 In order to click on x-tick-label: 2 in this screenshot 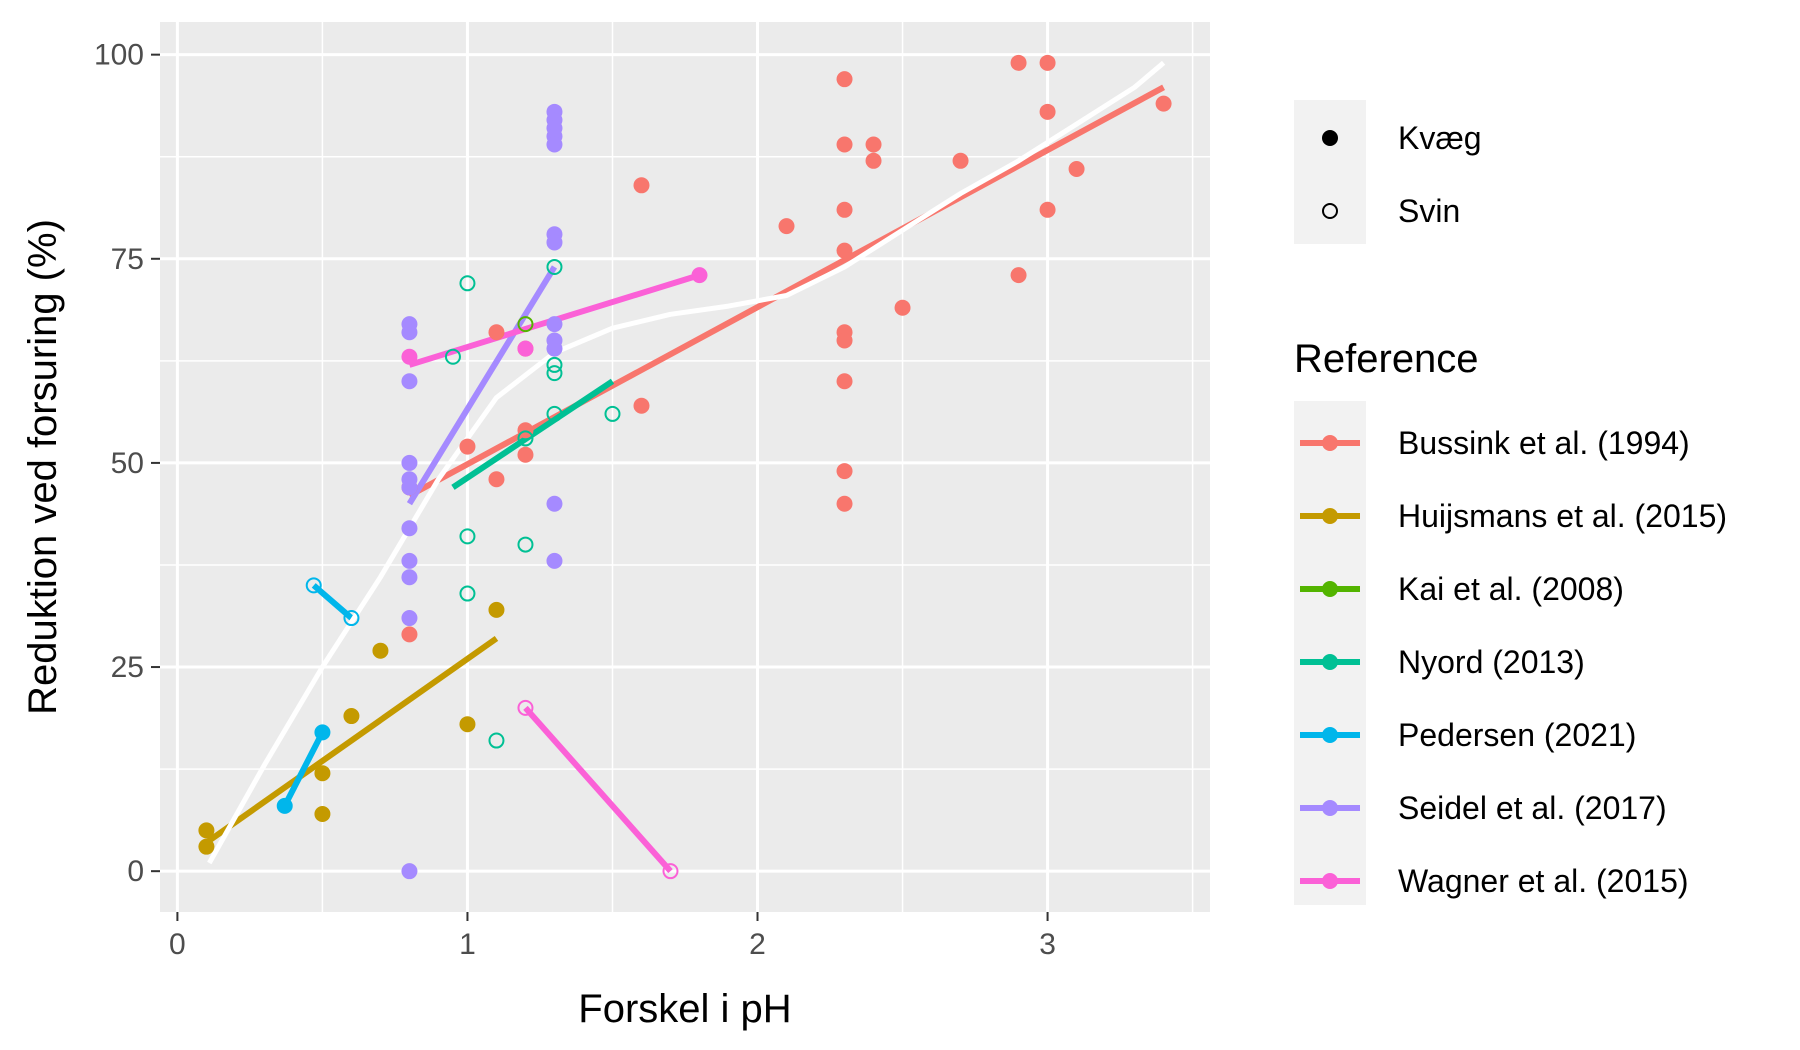, I will do `click(757, 944)`.